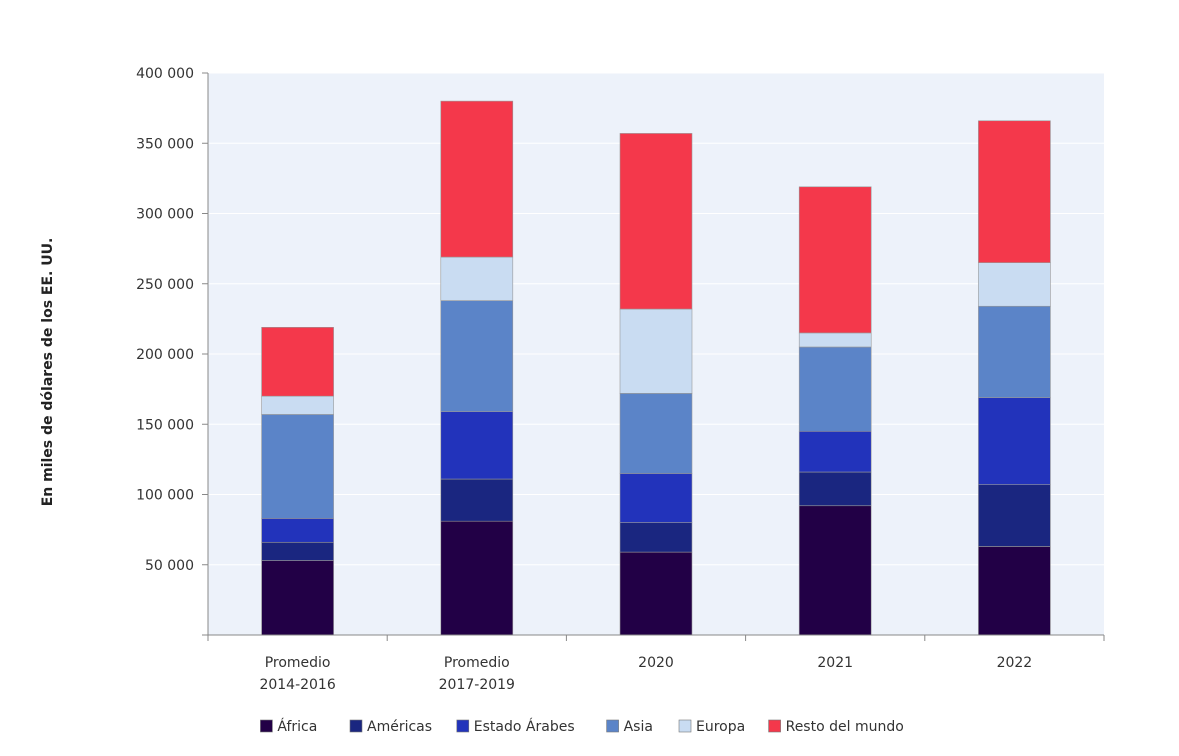 The image size is (1179, 756). Describe the element at coordinates (297, 685) in the screenshot. I see `x-category-label-line: 2014-2016` at that location.